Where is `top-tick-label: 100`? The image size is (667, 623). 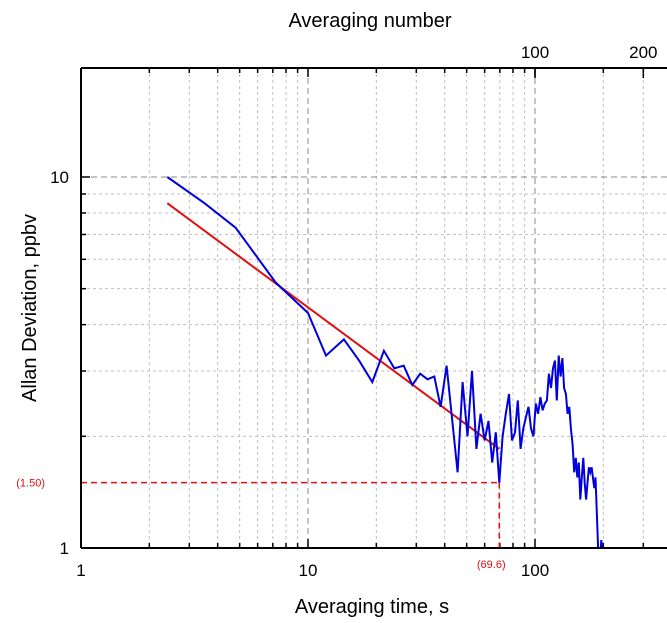 top-tick-label: 100 is located at coordinates (535, 52).